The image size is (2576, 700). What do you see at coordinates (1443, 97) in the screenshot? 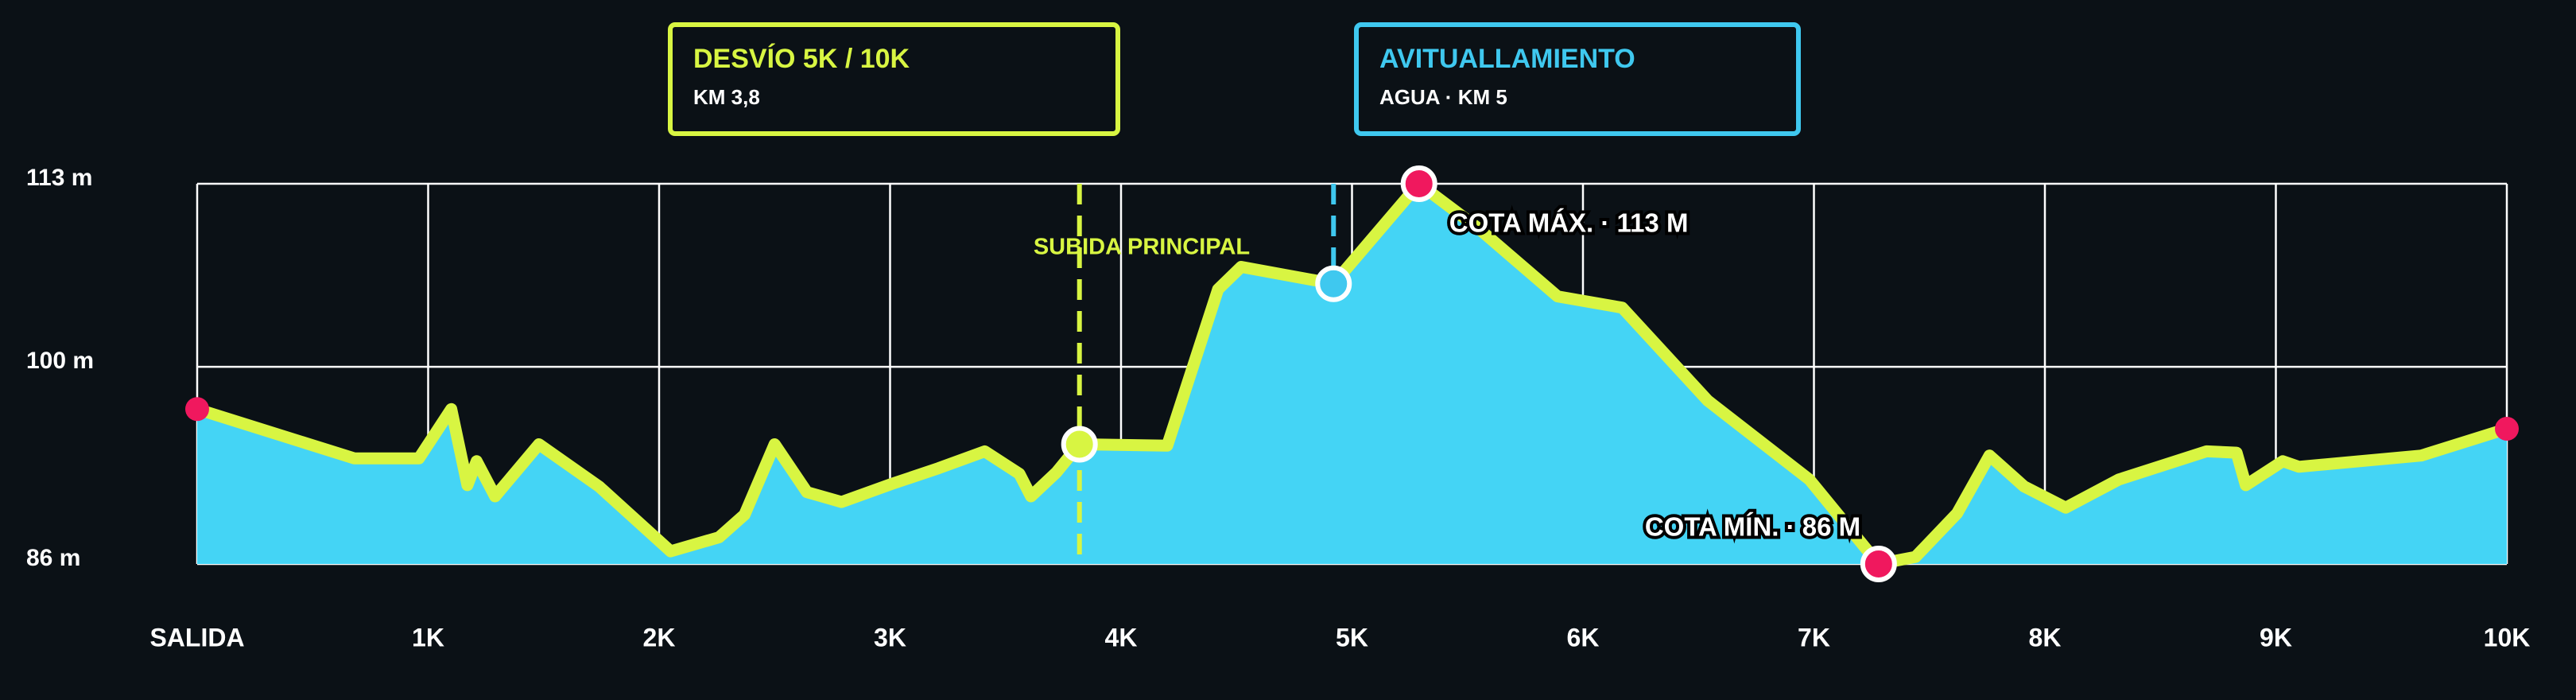
I see `callout-detail: AGUA · KM 5` at bounding box center [1443, 97].